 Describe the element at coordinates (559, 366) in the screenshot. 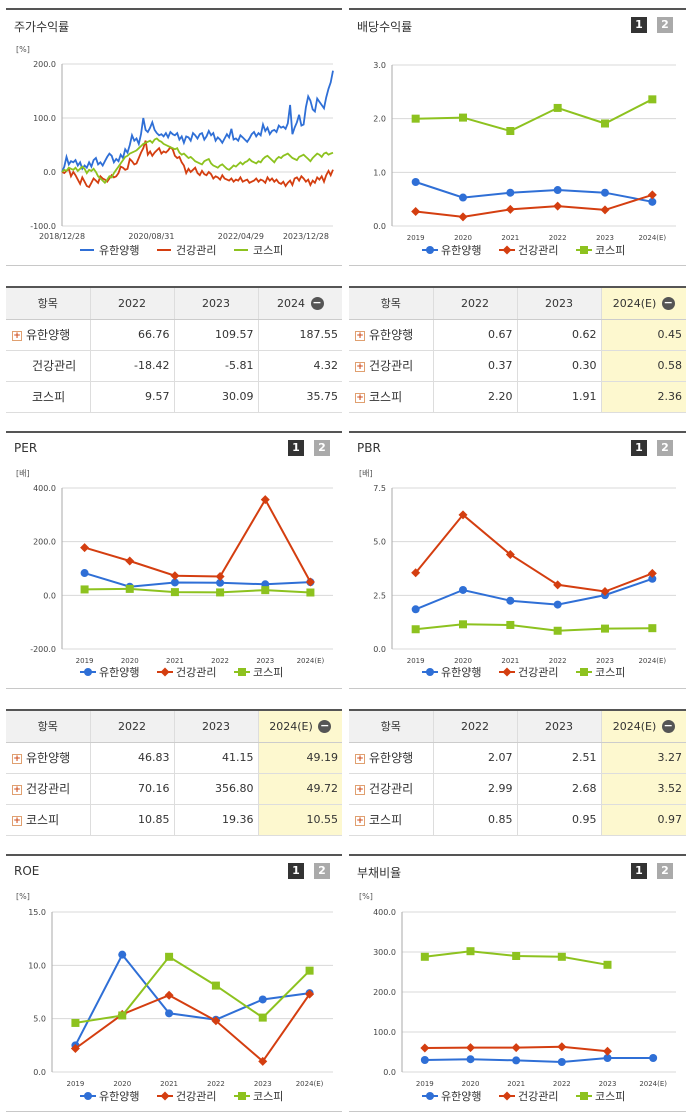

I see `cell: 0.30` at that location.